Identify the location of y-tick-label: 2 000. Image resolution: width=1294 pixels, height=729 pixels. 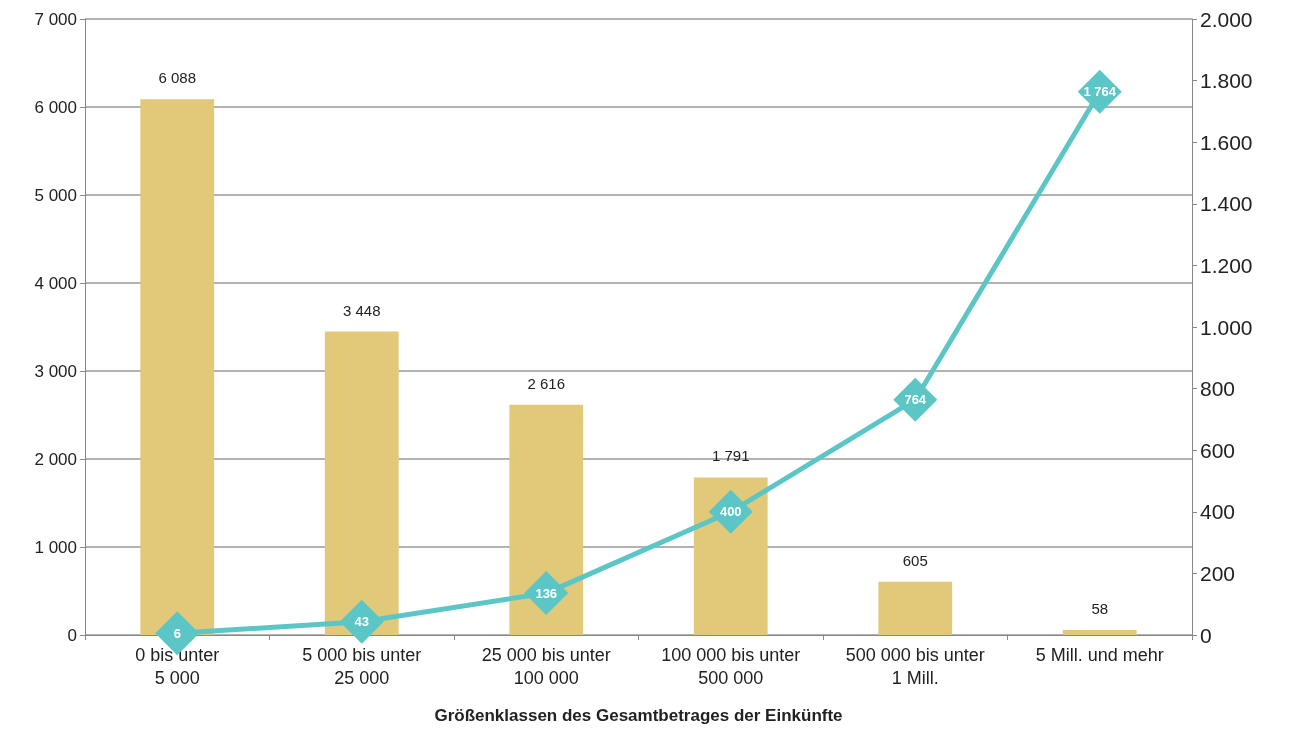
(55, 459).